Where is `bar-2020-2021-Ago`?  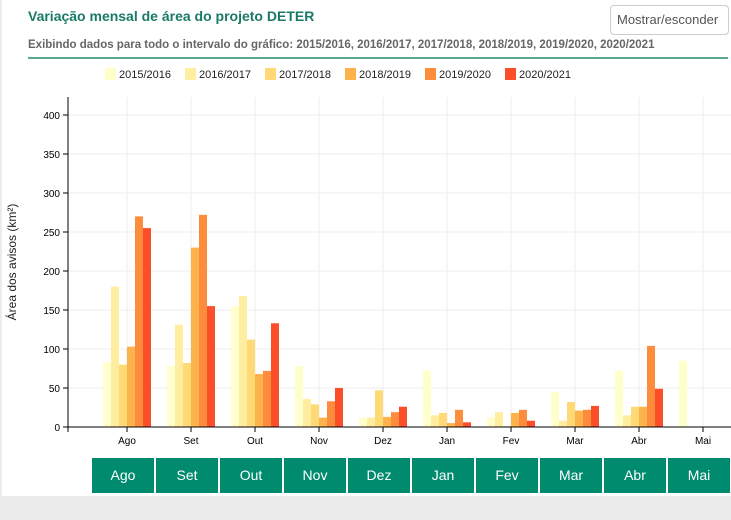
bar-2020-2021-Ago is located at coordinates (147, 327).